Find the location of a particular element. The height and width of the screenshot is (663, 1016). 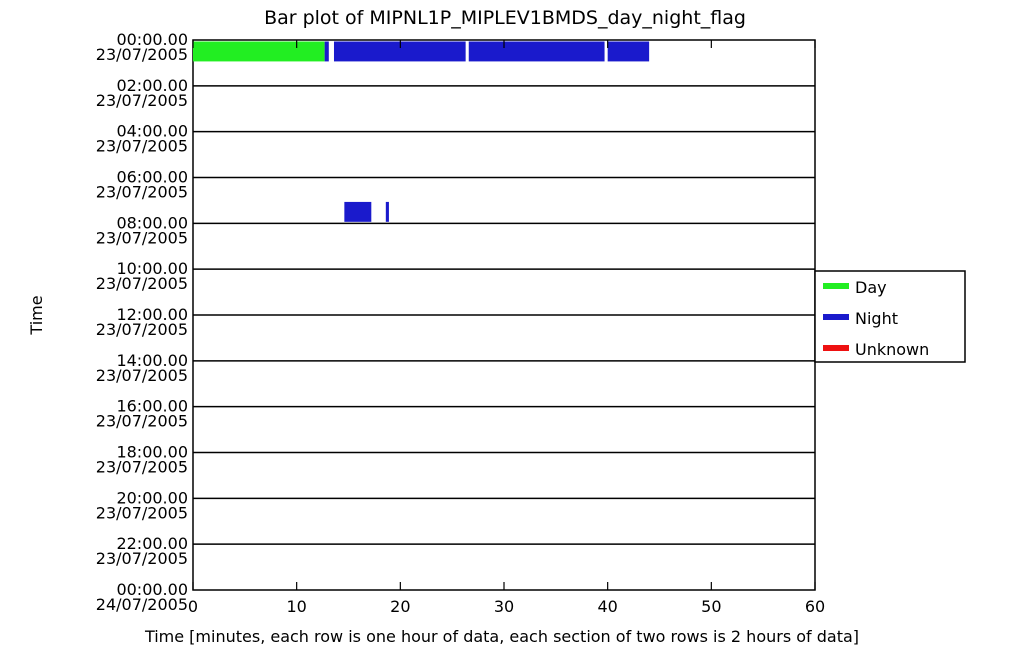

y-tick-time: 14:00.00 is located at coordinates (152, 360).